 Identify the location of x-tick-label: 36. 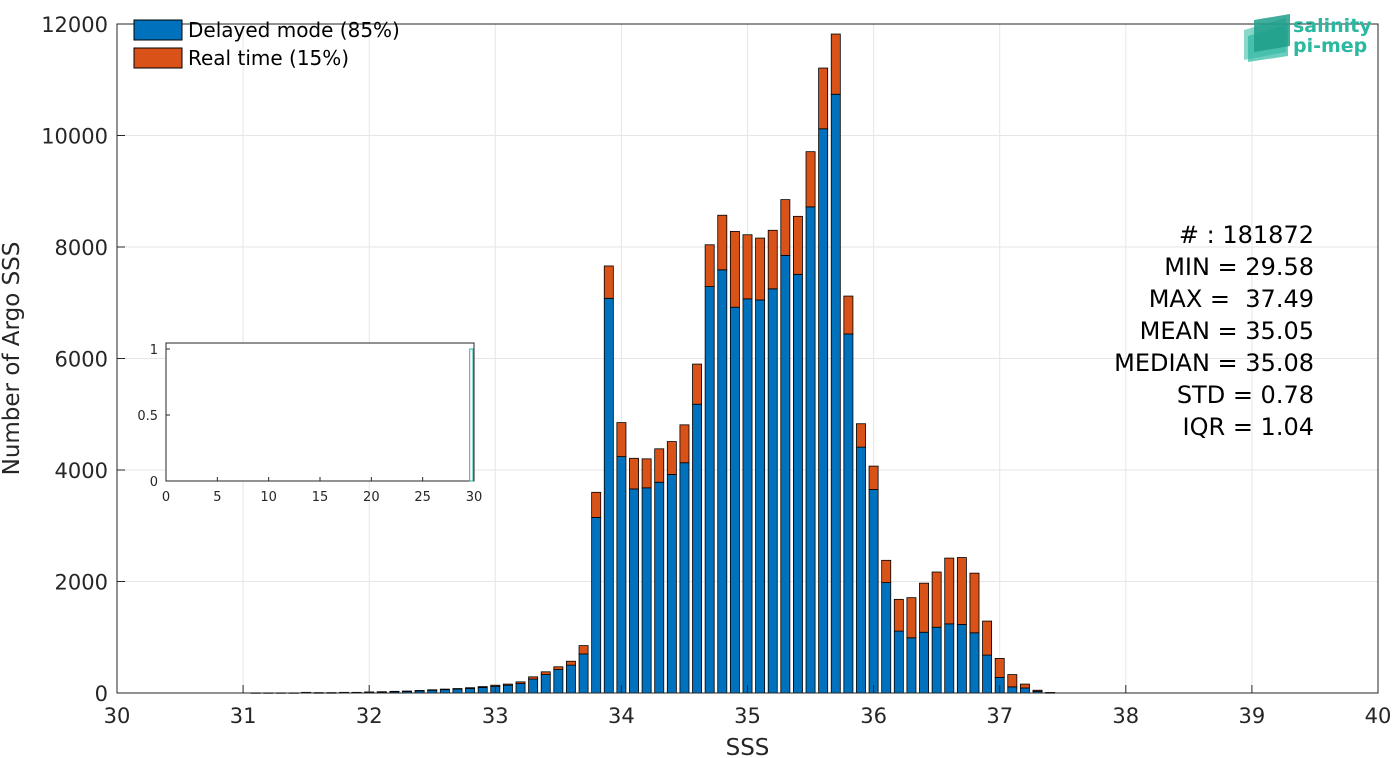
(873, 716).